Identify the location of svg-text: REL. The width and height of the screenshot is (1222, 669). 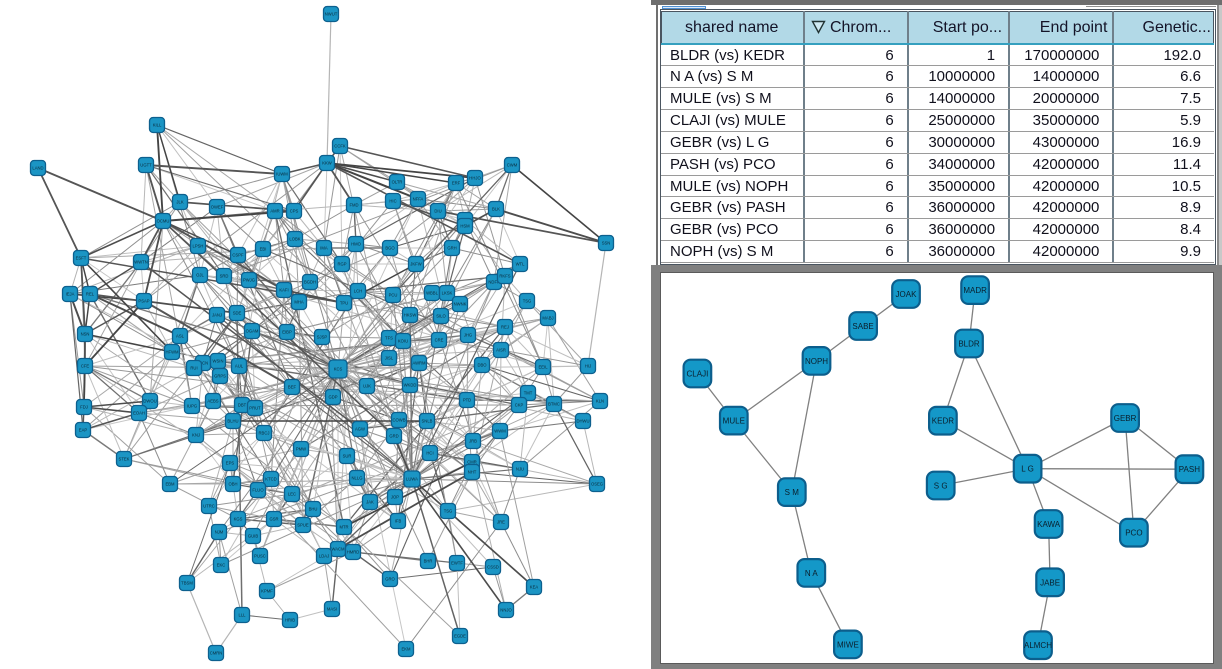
(90, 294).